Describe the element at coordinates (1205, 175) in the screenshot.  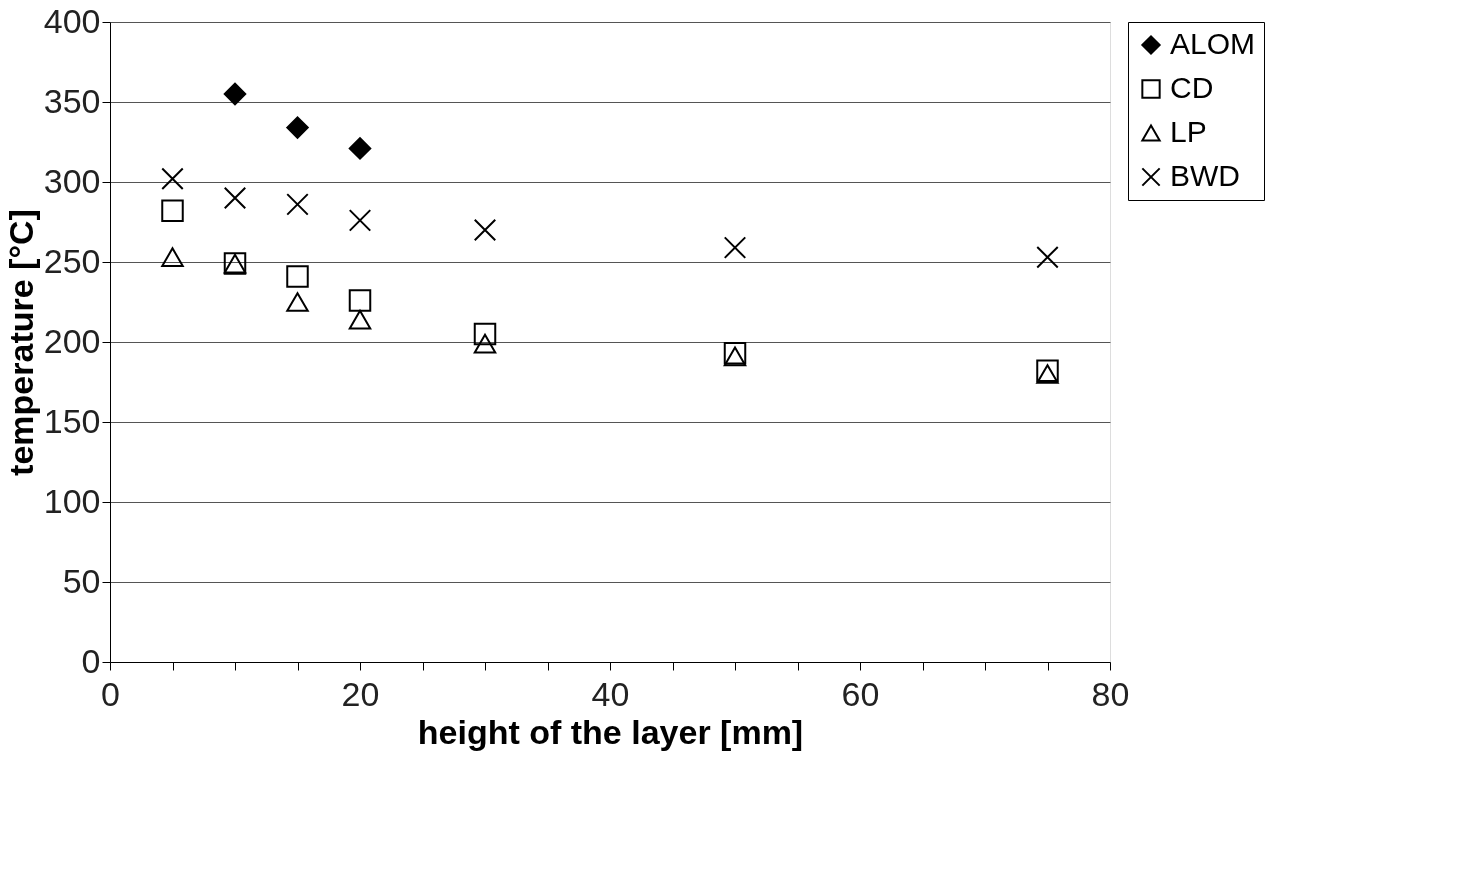
I see `legend-label: BWD` at that location.